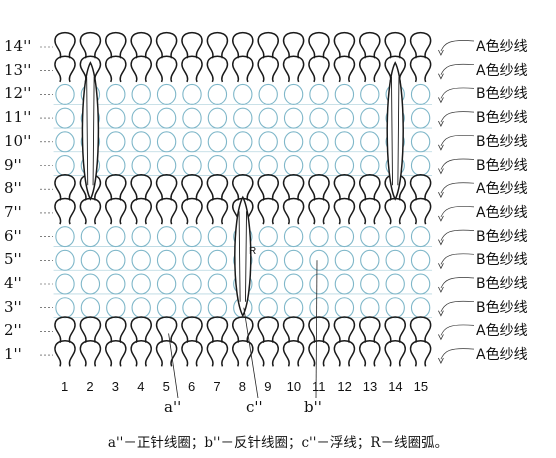 The image size is (556, 458). I want to click on row-label: 9'', so click(13, 164).